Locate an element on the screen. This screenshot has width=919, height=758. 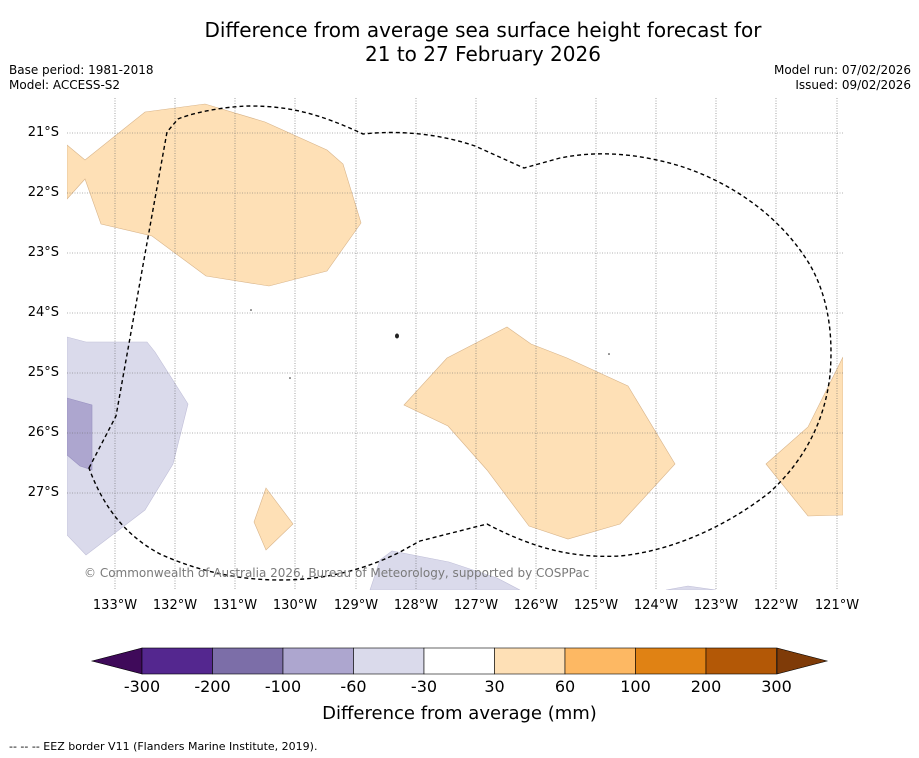
colorbar-segments is located at coordinates (459, 661).